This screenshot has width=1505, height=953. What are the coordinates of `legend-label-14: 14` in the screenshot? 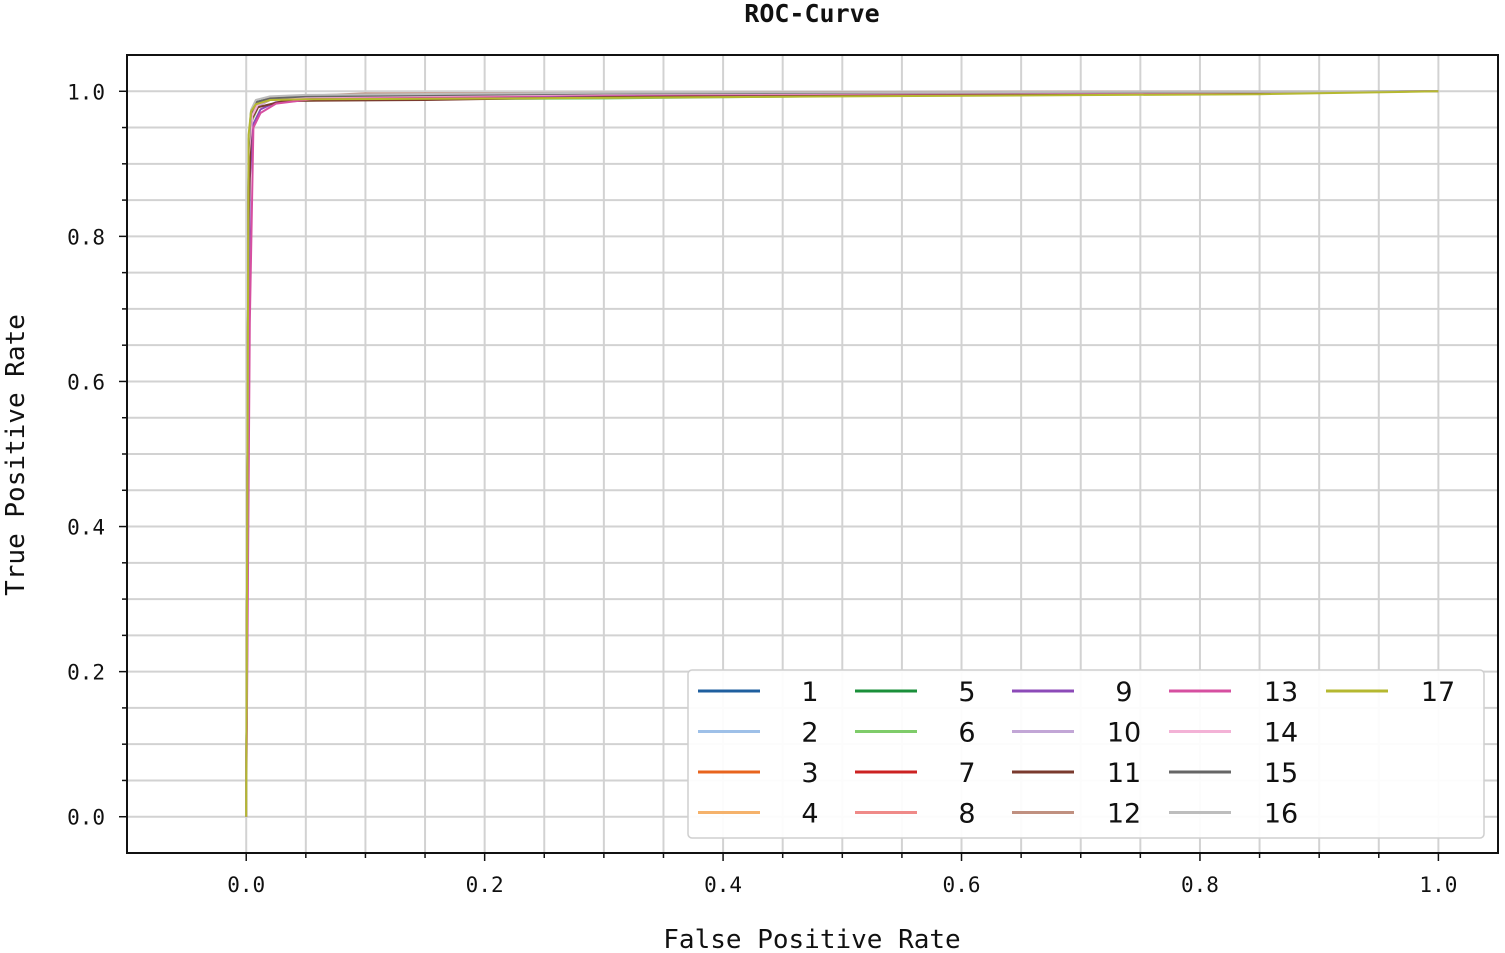 It's located at (1281, 733).